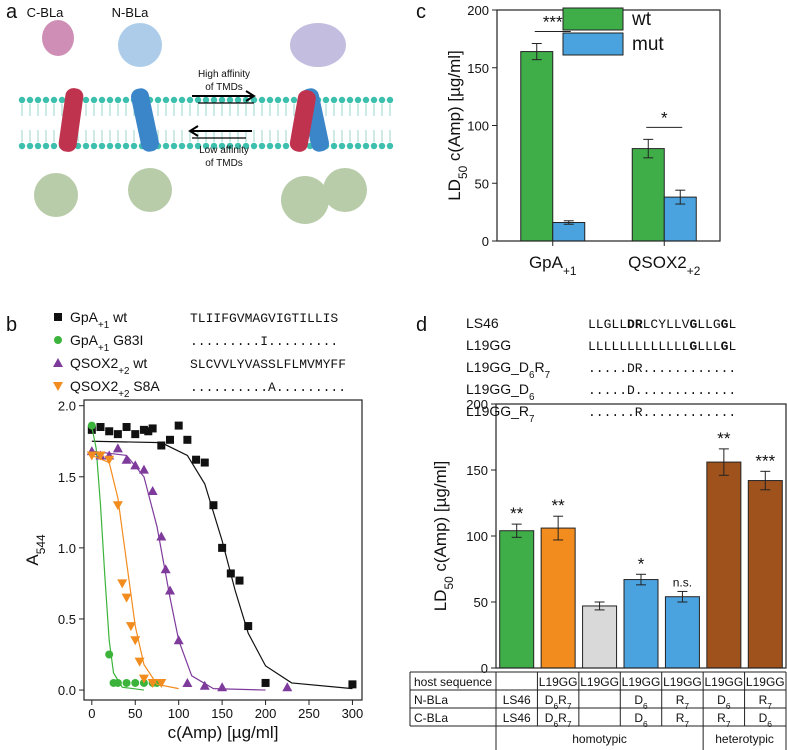 The height and width of the screenshot is (750, 787). Describe the element at coordinates (440, 519) in the screenshot. I see `y-axis-label-part: c(Amp) [µg/ml]` at that location.